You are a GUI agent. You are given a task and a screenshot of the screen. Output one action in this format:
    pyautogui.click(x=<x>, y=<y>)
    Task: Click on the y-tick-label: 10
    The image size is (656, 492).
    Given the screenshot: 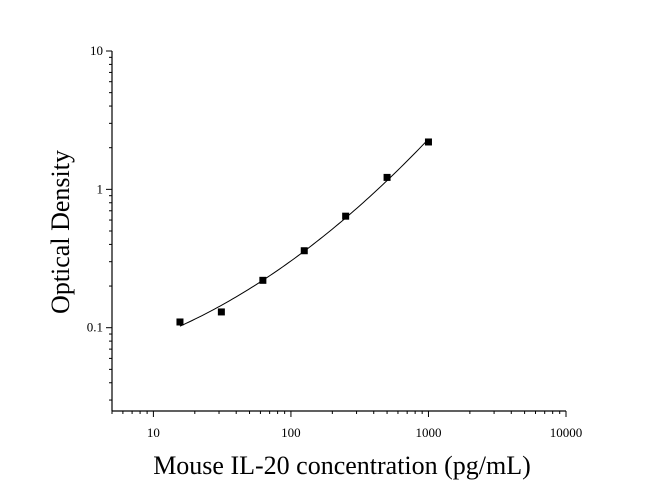 What is the action you would take?
    pyautogui.click(x=96, y=50)
    